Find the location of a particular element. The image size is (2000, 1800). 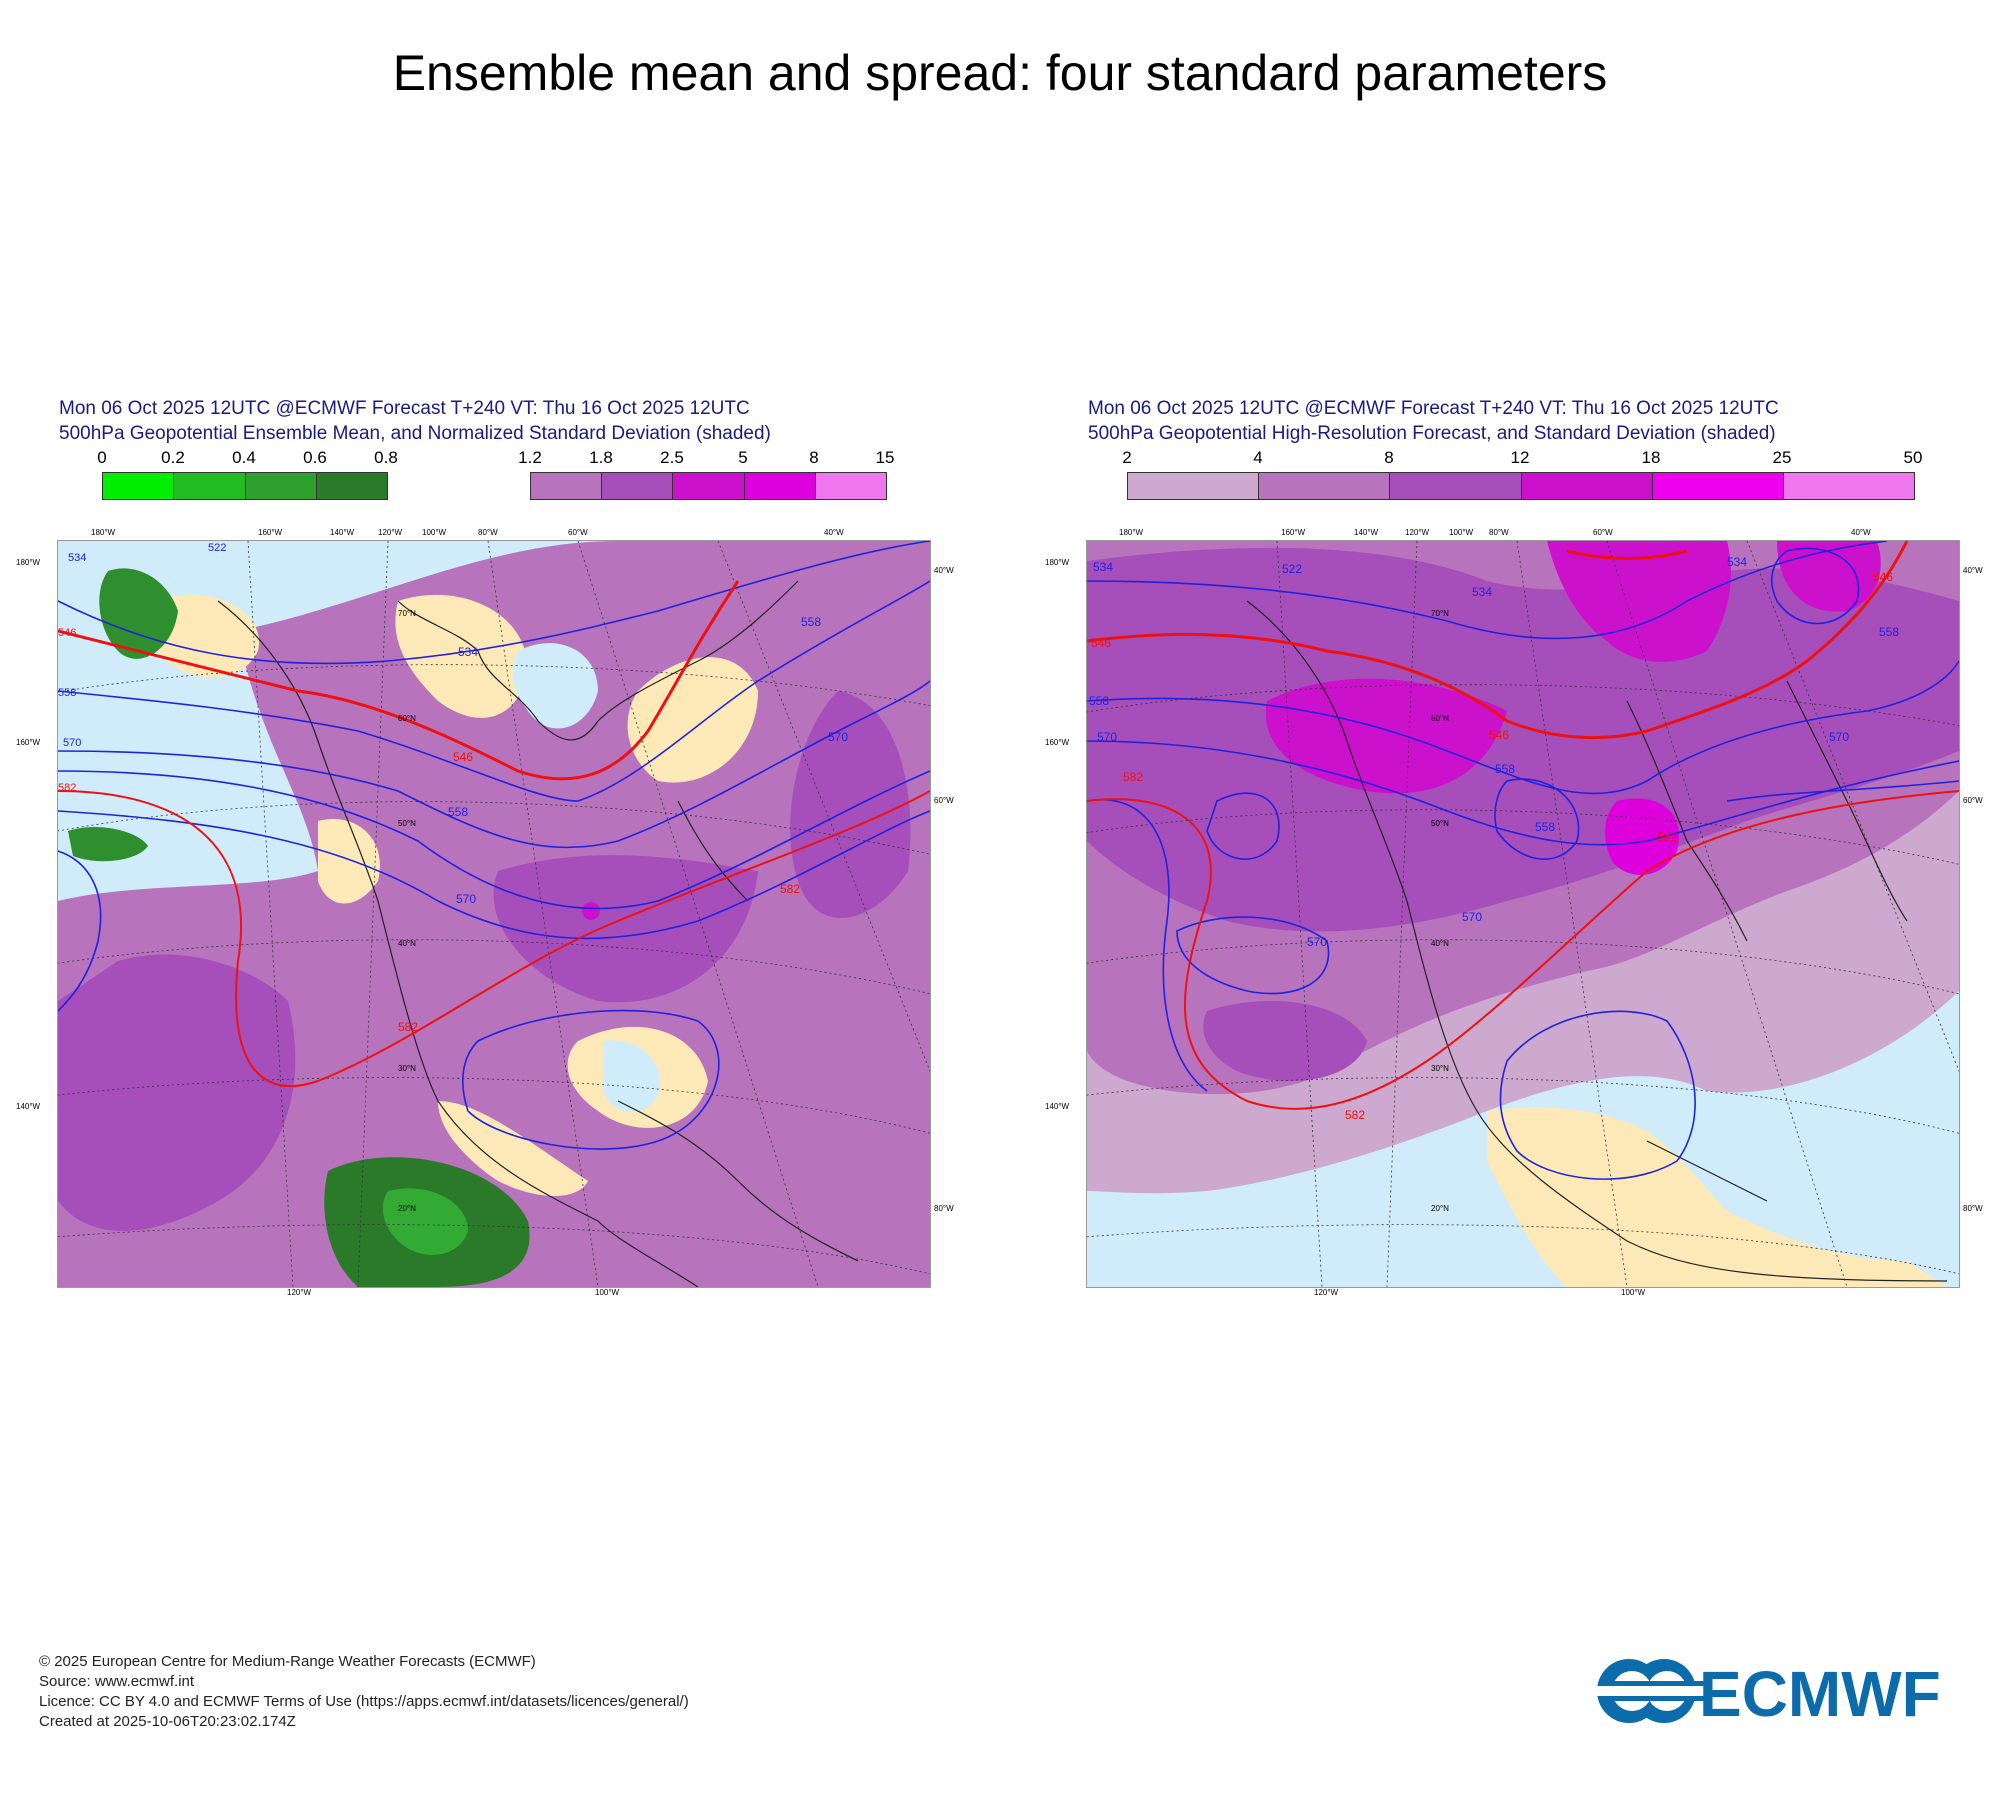

cbar-tick: 0.2 is located at coordinates (173, 457).